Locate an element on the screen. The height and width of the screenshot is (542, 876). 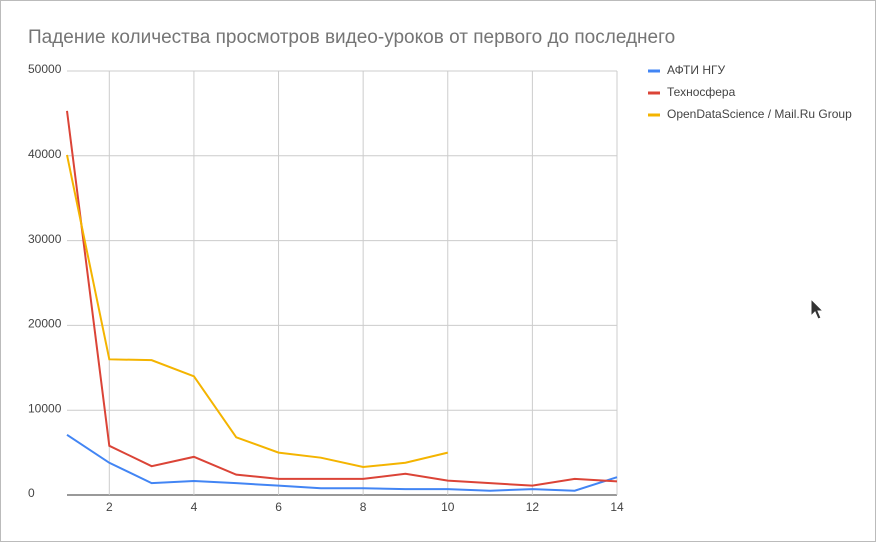
y-tick-label: 20000 is located at coordinates (45, 324).